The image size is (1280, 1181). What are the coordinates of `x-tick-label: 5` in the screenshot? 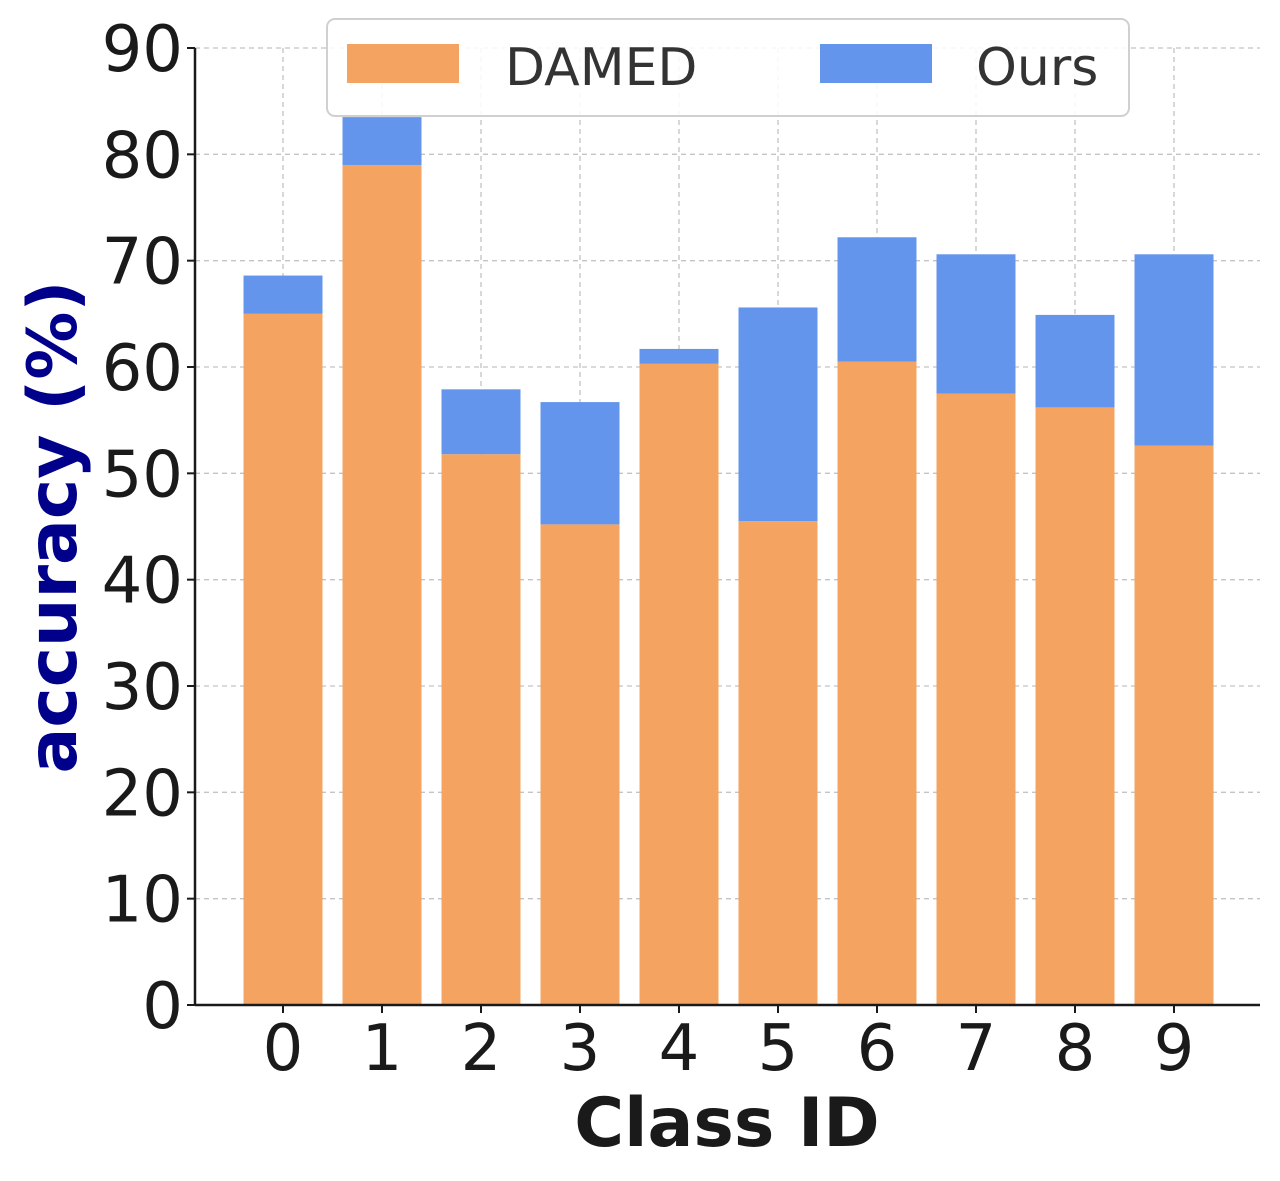 It's located at (778, 1049).